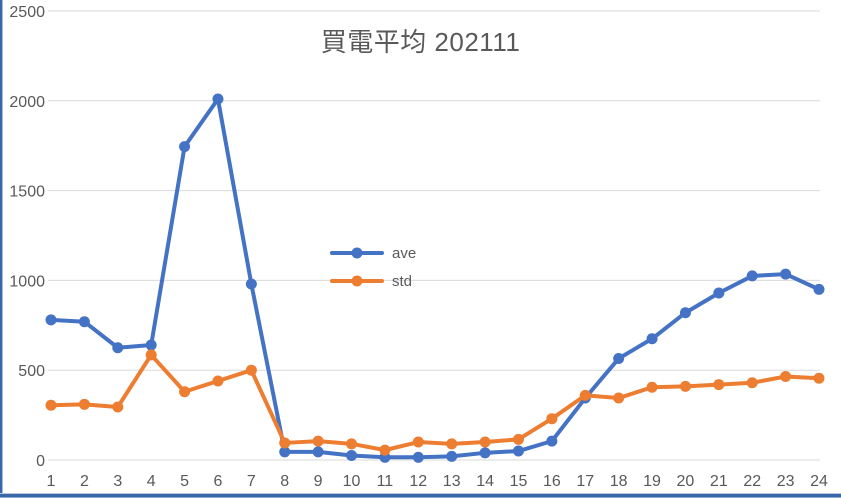  Describe the element at coordinates (117, 481) in the screenshot. I see `x-axis-tick-label: 3` at that location.